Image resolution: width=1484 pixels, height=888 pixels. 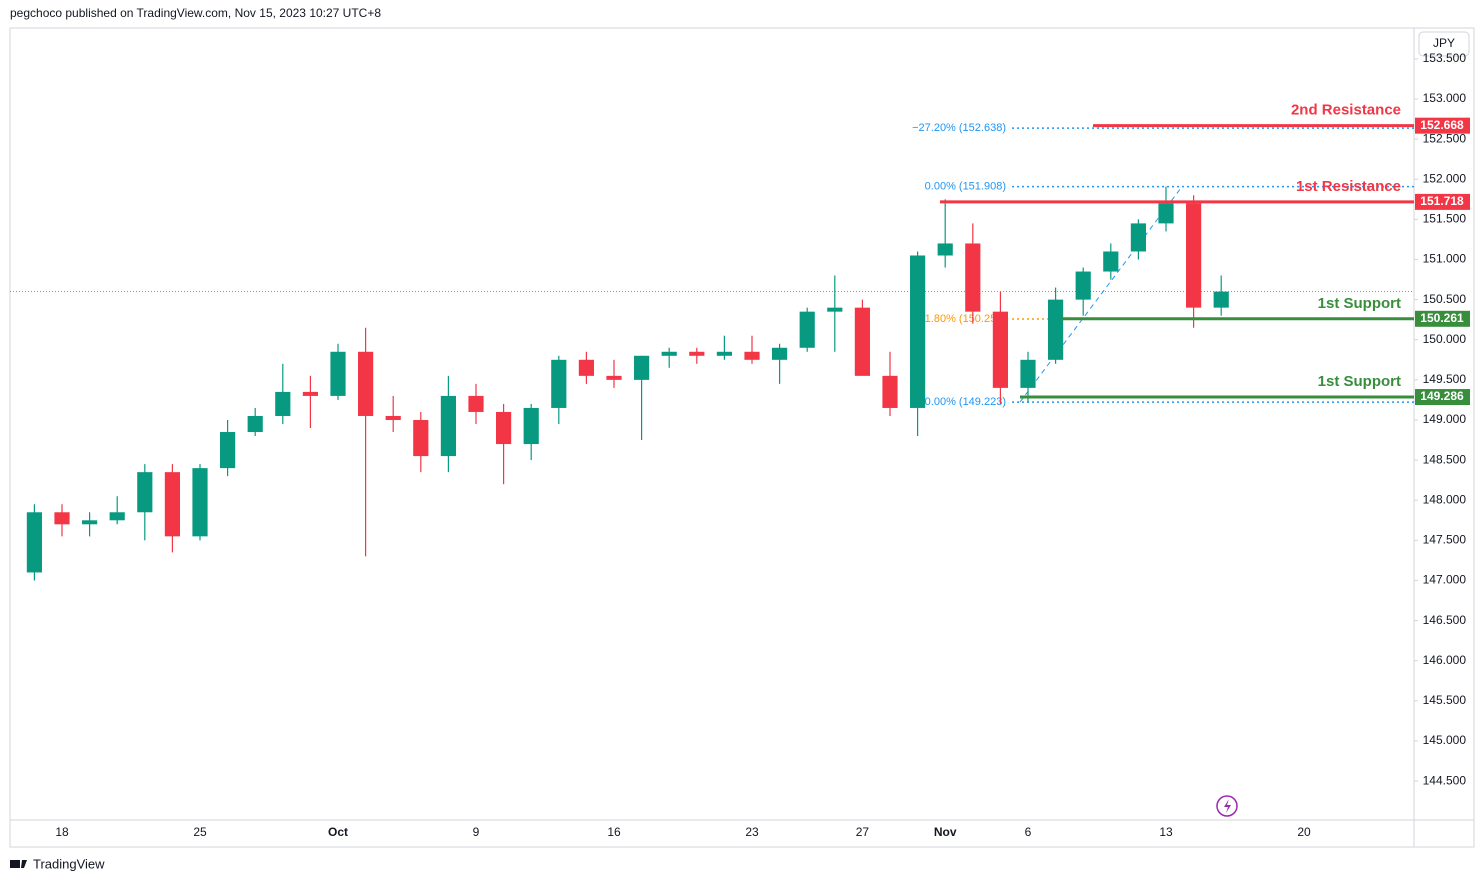 What do you see at coordinates (1348, 186) in the screenshot?
I see `level-name: 1st Resistance` at bounding box center [1348, 186].